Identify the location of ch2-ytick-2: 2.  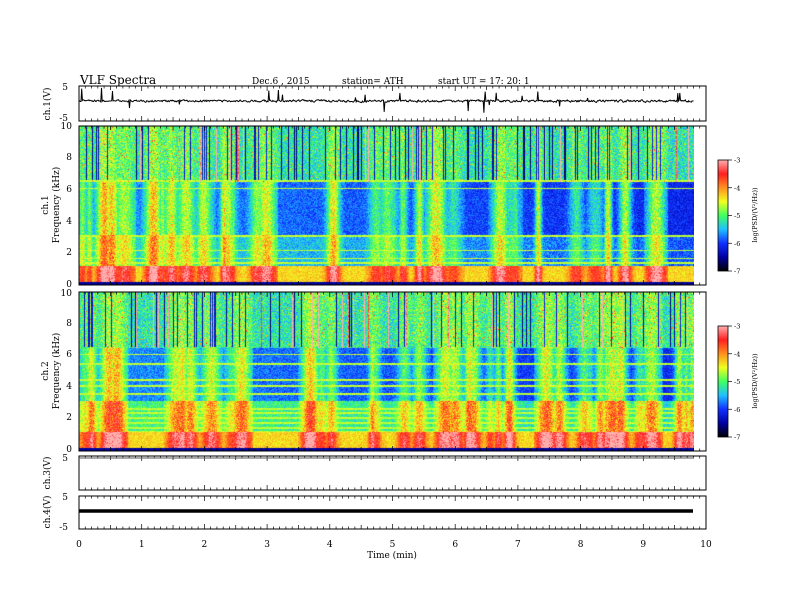
(69, 418).